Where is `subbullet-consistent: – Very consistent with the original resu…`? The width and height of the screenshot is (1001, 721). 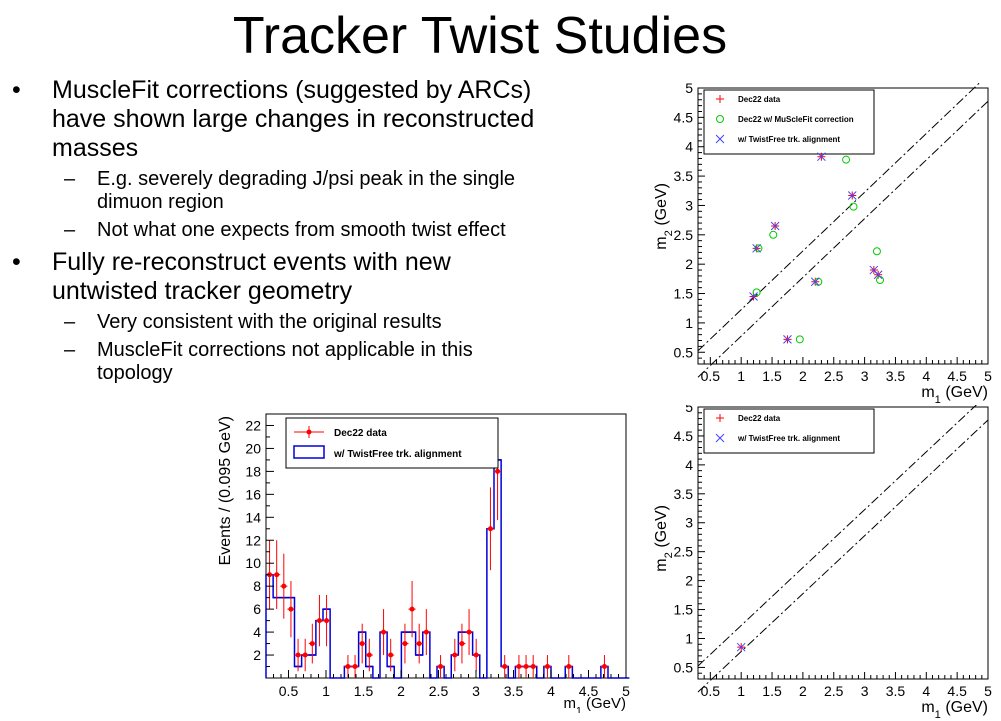 subbullet-consistent: – Very consistent with the original resu… is located at coordinates (332, 322).